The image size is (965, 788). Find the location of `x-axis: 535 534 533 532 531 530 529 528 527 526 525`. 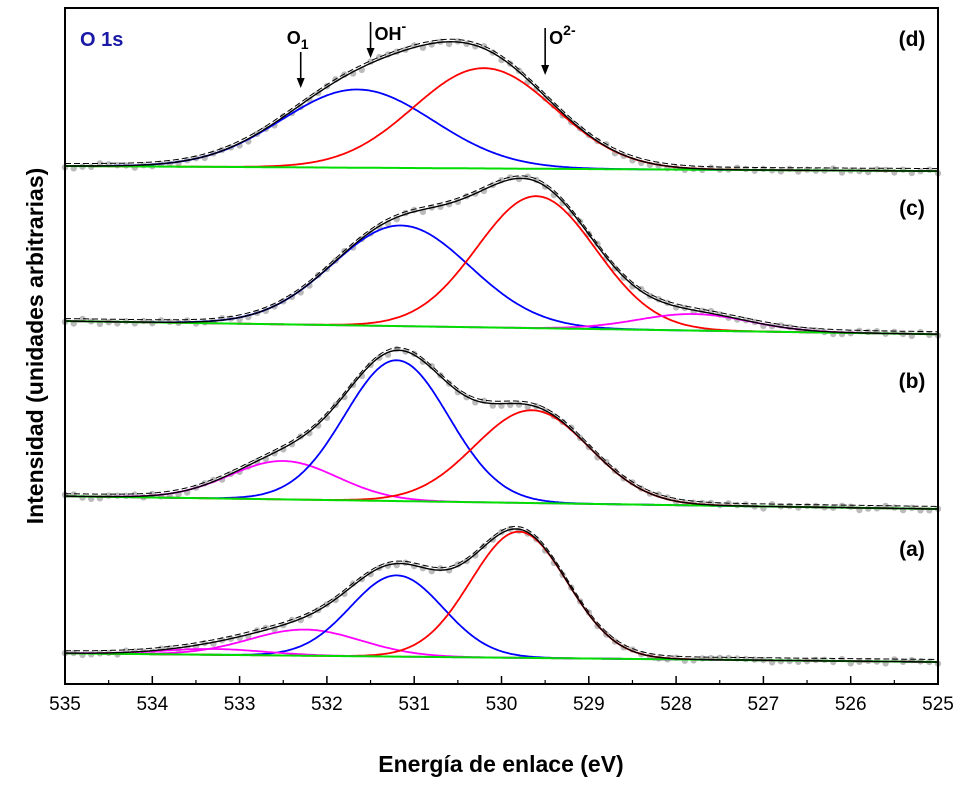

x-axis: 535 534 533 532 531 530 529 528 527 526 525 is located at coordinates (501, 695).